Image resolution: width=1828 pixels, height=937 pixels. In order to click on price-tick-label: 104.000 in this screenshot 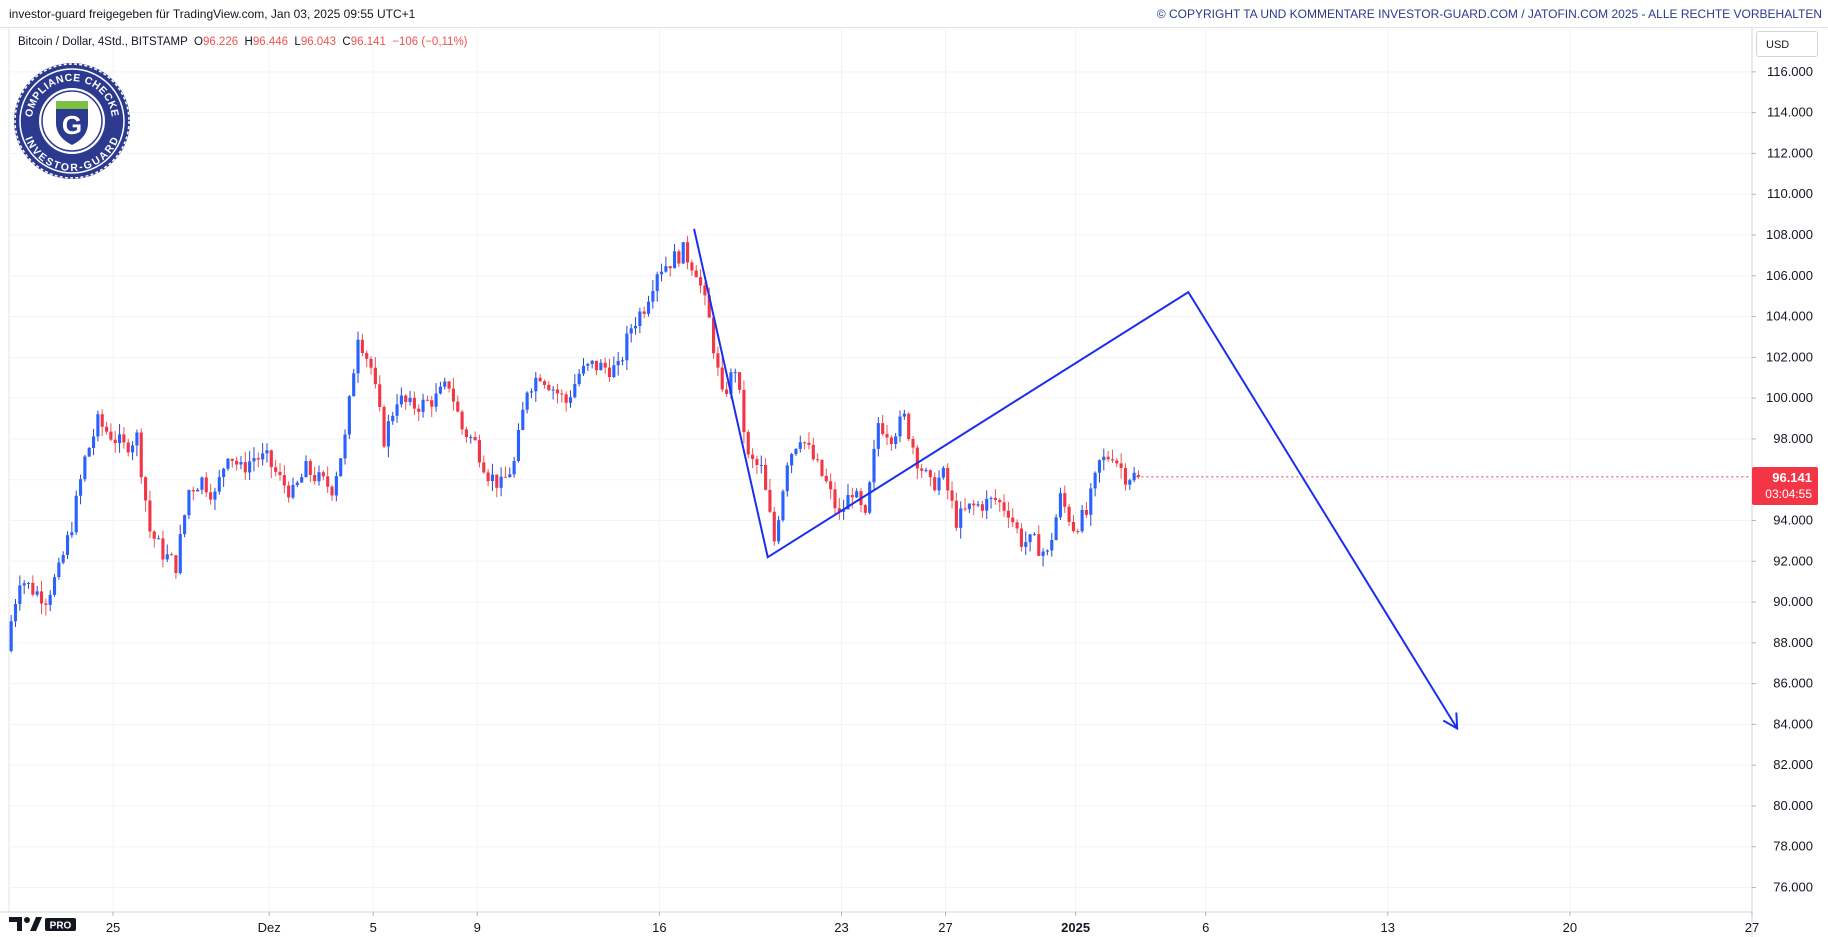, I will do `click(1789, 316)`.